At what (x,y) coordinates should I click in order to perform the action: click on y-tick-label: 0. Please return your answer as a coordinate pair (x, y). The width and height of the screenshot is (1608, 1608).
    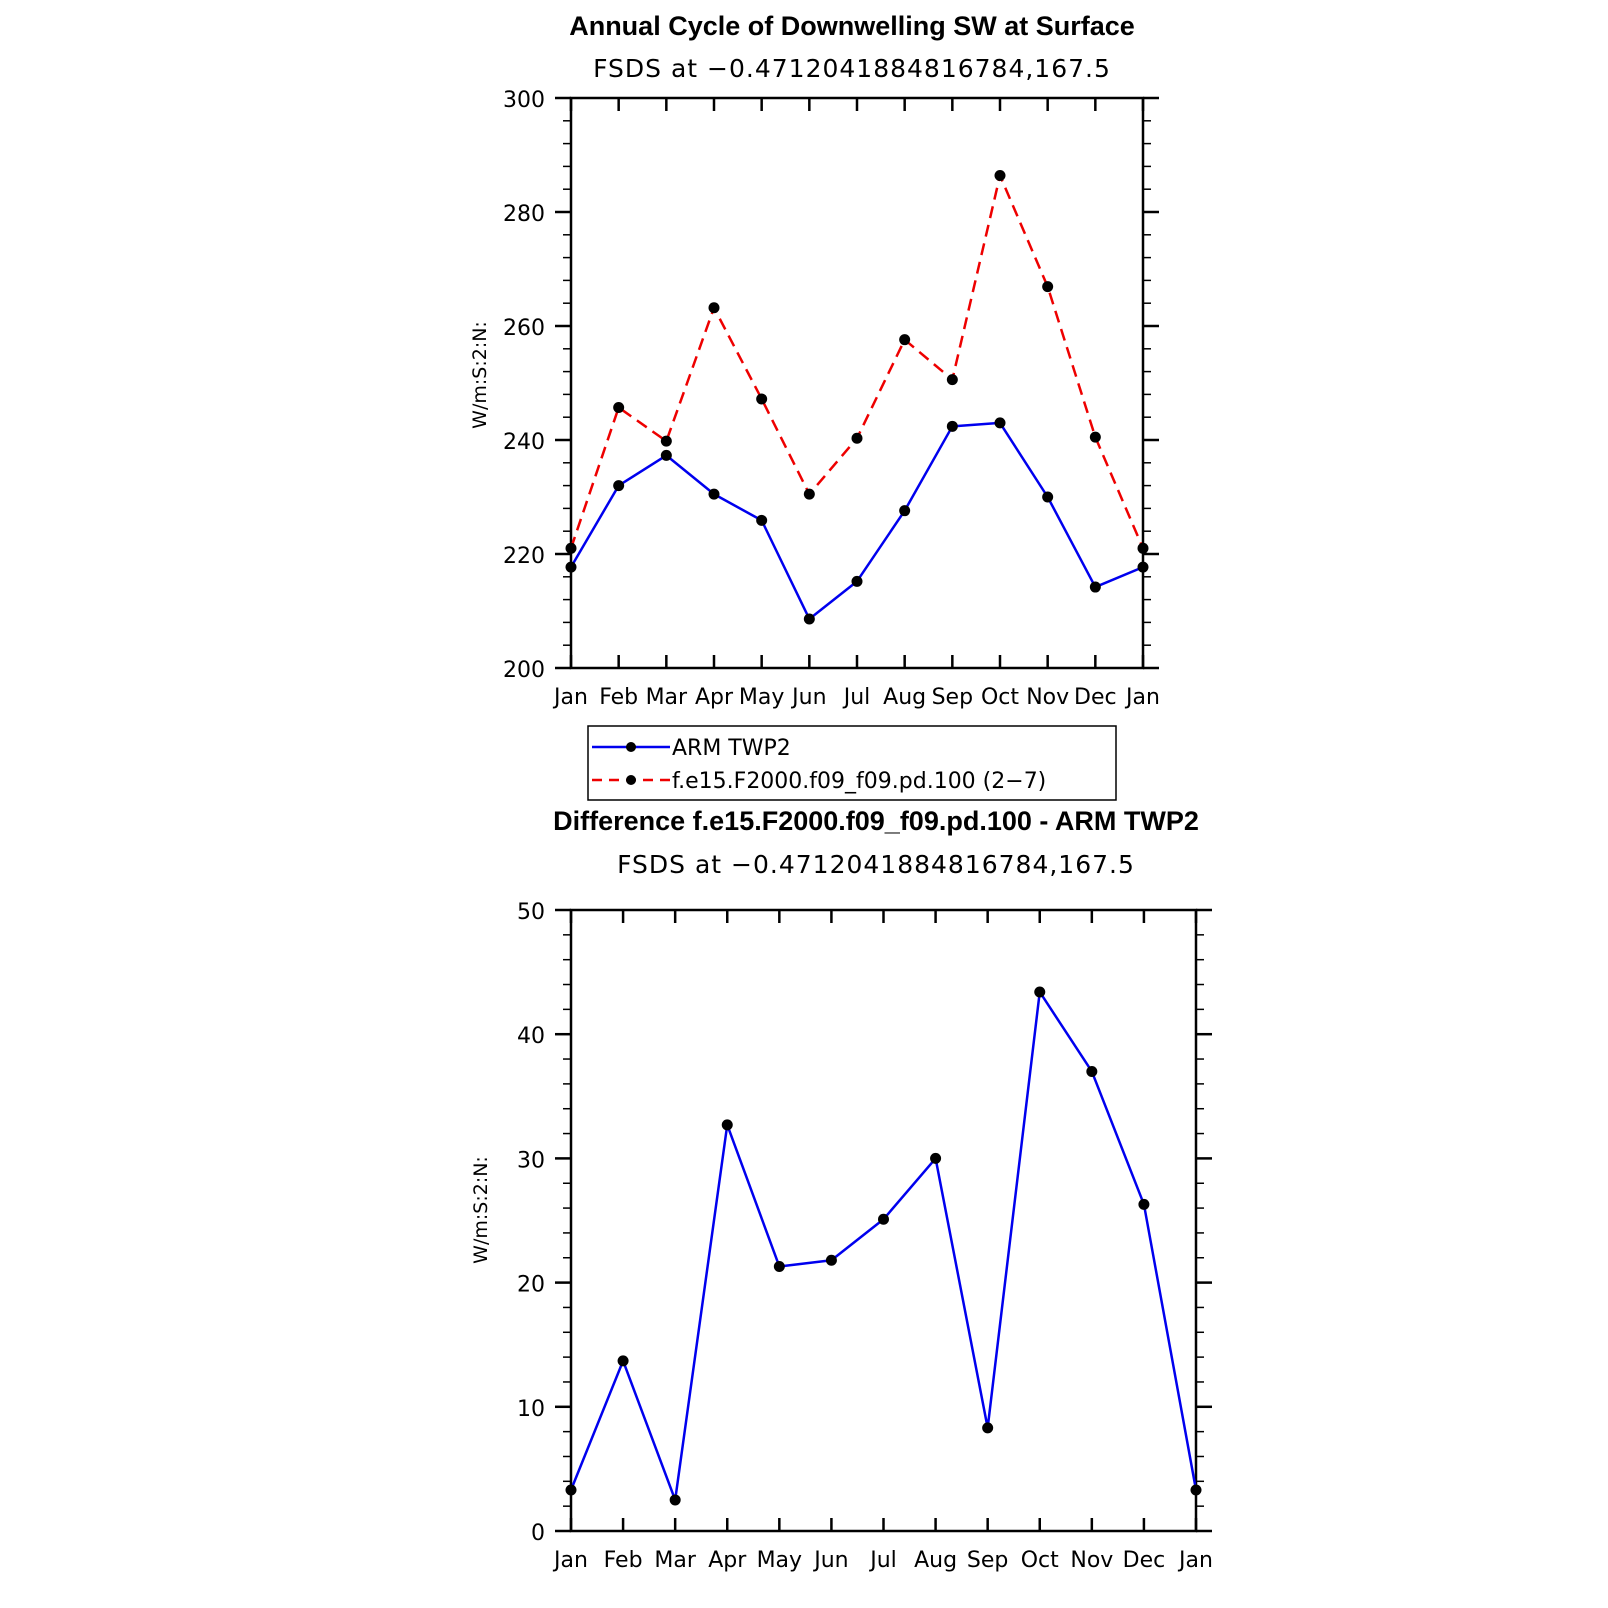
    Looking at the image, I should click on (538, 1533).